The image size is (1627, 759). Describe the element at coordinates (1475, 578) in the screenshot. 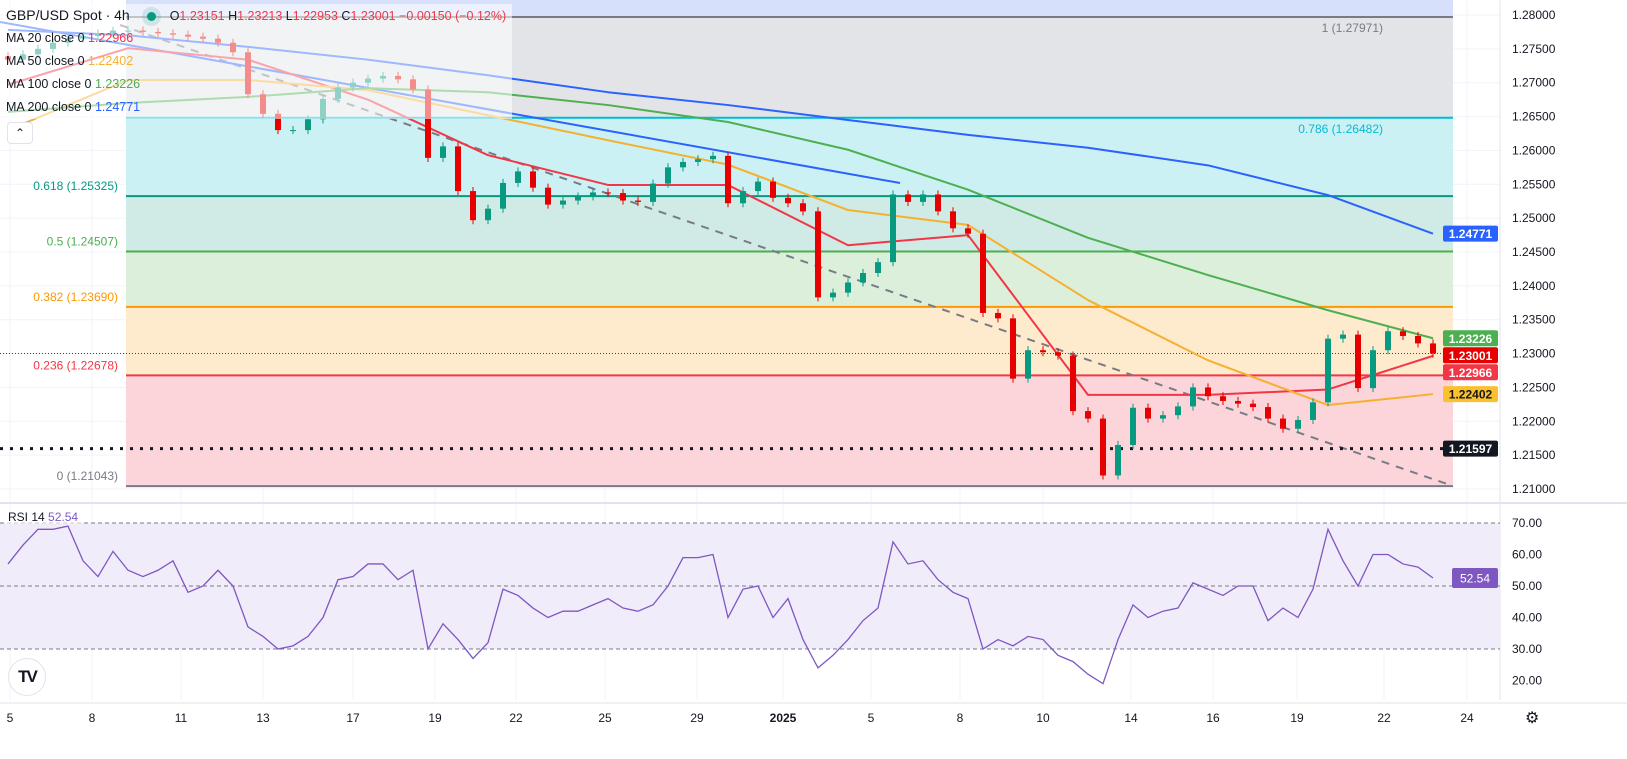

I see `rsi-badge-label: 52.54` at that location.